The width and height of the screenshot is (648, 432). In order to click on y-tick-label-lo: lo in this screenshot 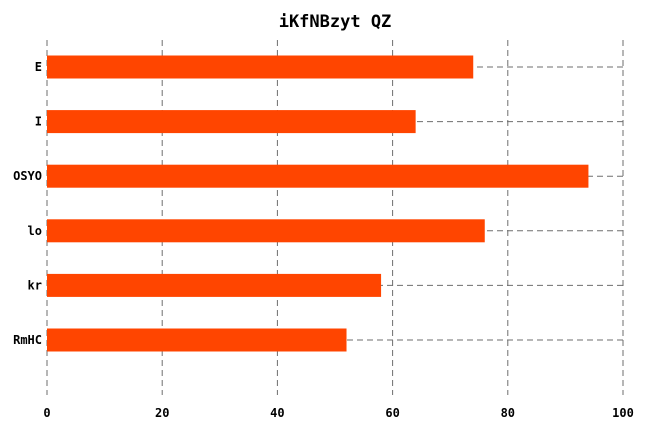, I will do `click(35, 231)`.